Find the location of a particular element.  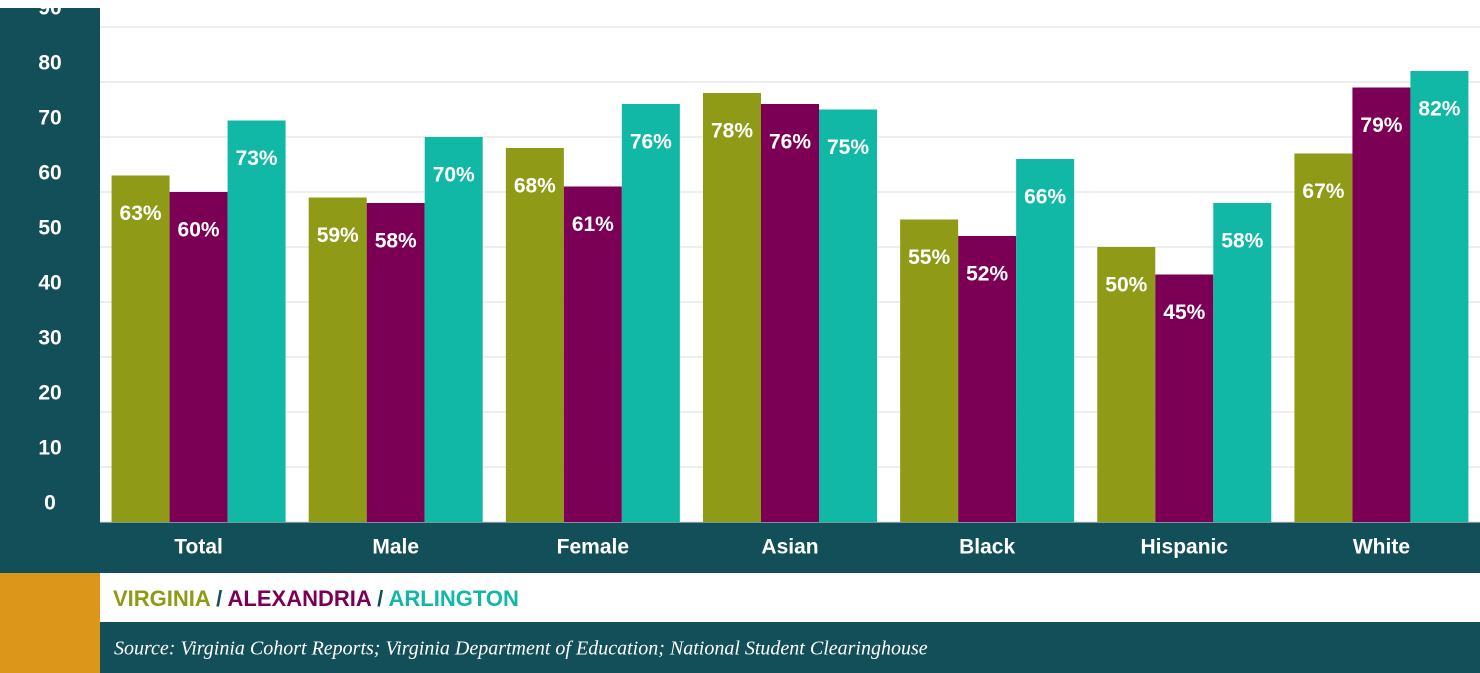

y-tick-label: 0 is located at coordinates (50, 503).